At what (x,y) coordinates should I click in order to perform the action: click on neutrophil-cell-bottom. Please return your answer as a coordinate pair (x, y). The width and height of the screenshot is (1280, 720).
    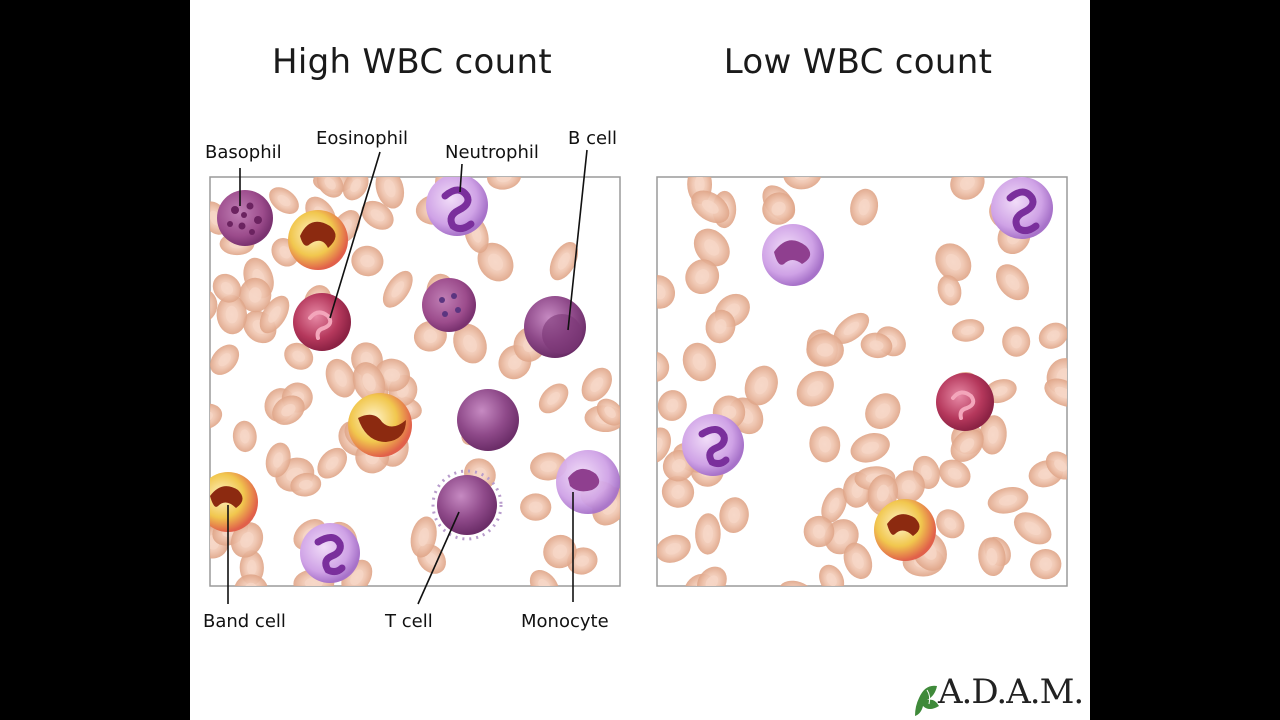
    Looking at the image, I should click on (330, 553).